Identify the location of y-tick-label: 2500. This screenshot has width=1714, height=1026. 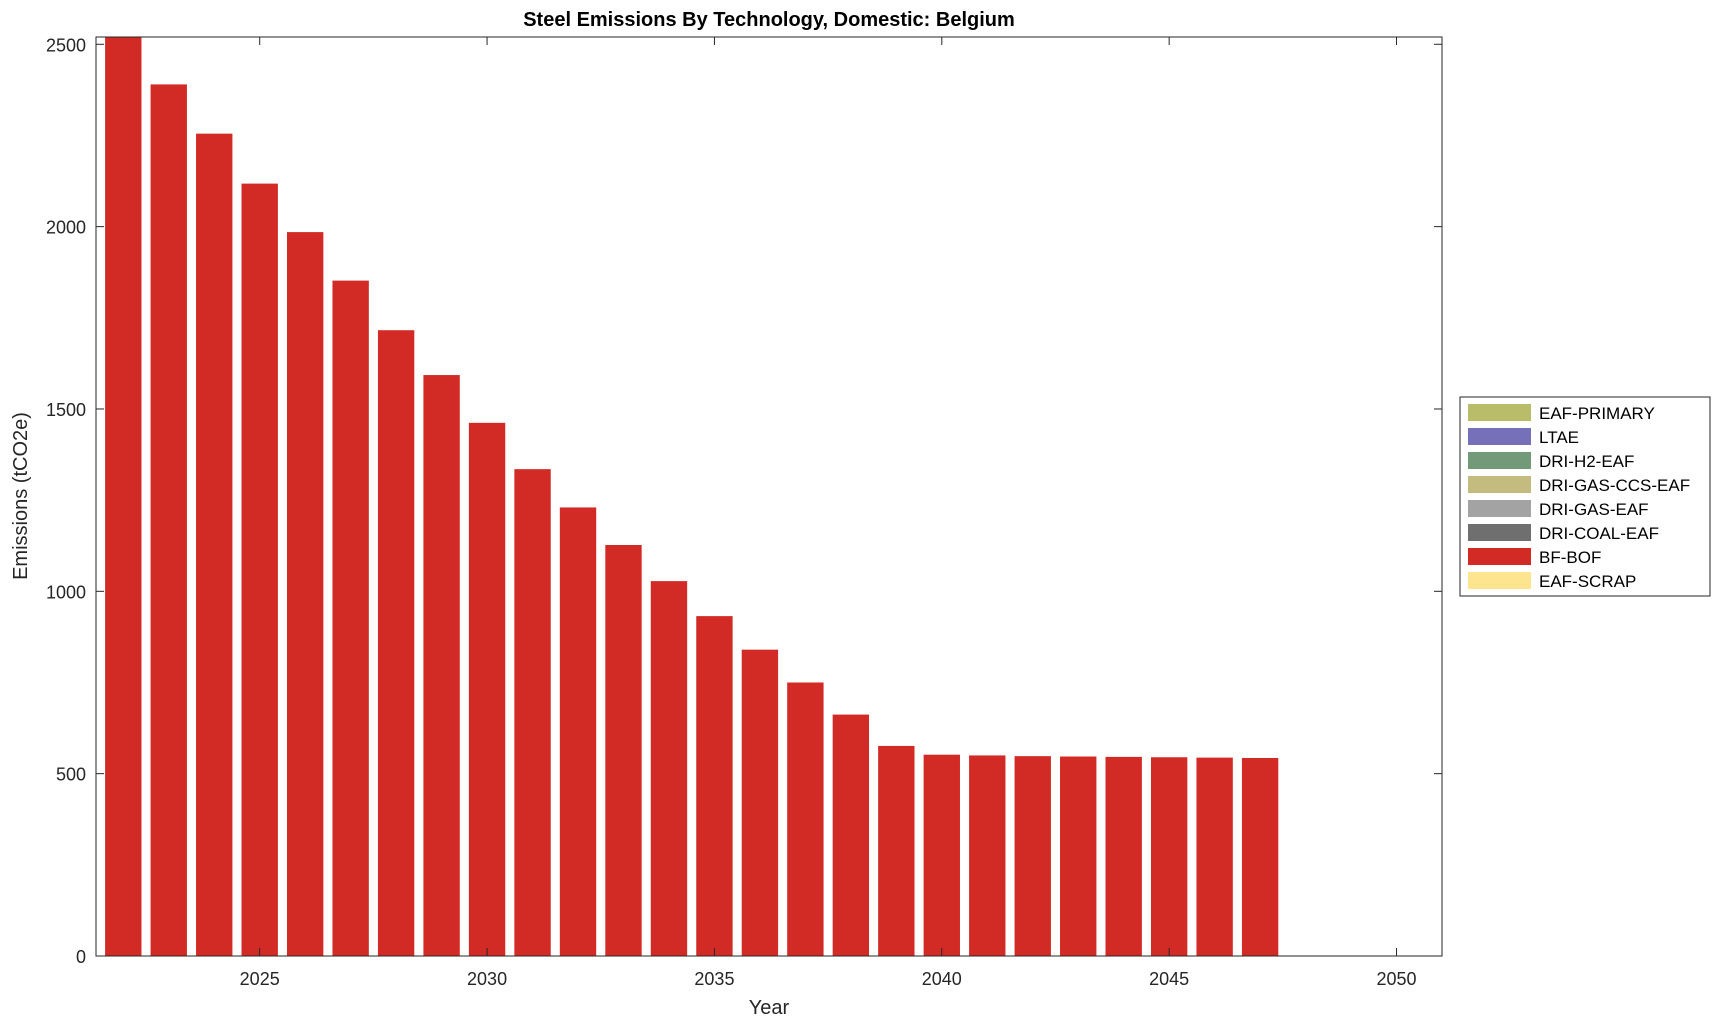
(66, 45).